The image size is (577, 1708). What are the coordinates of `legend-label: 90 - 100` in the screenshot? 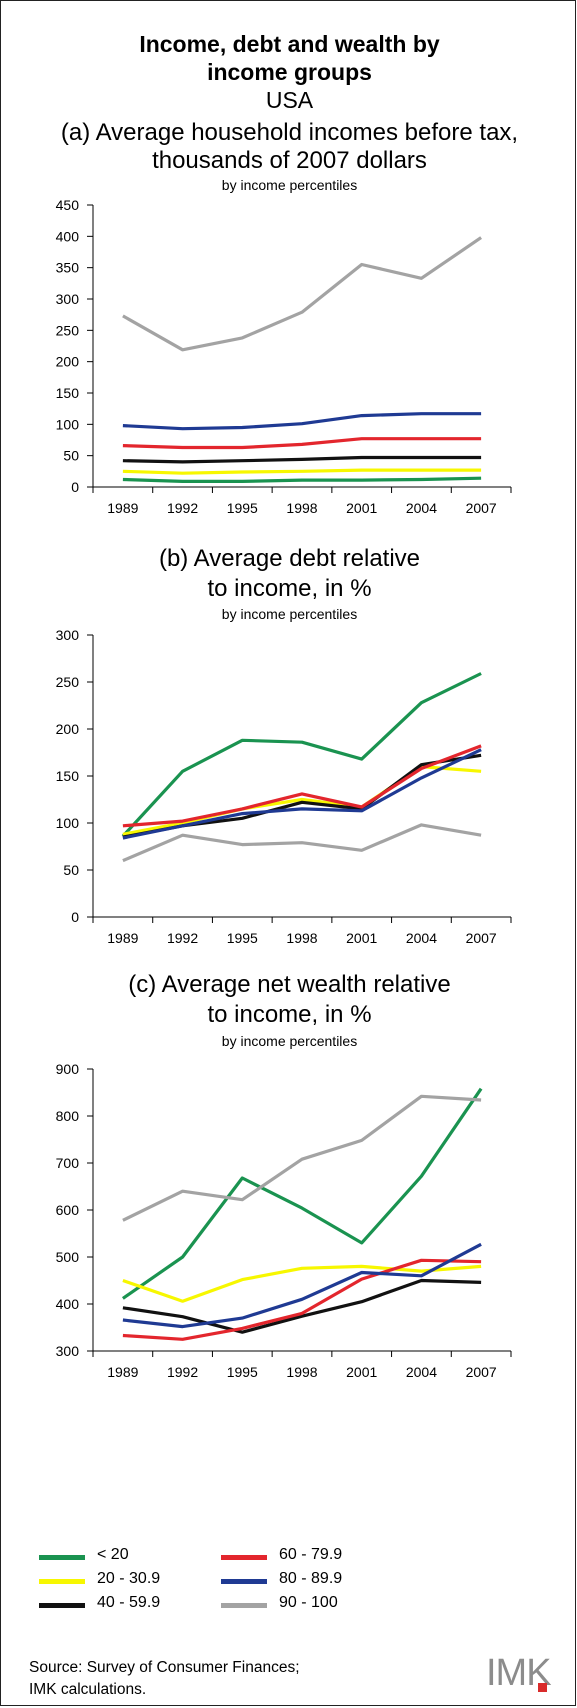 It's located at (308, 1602).